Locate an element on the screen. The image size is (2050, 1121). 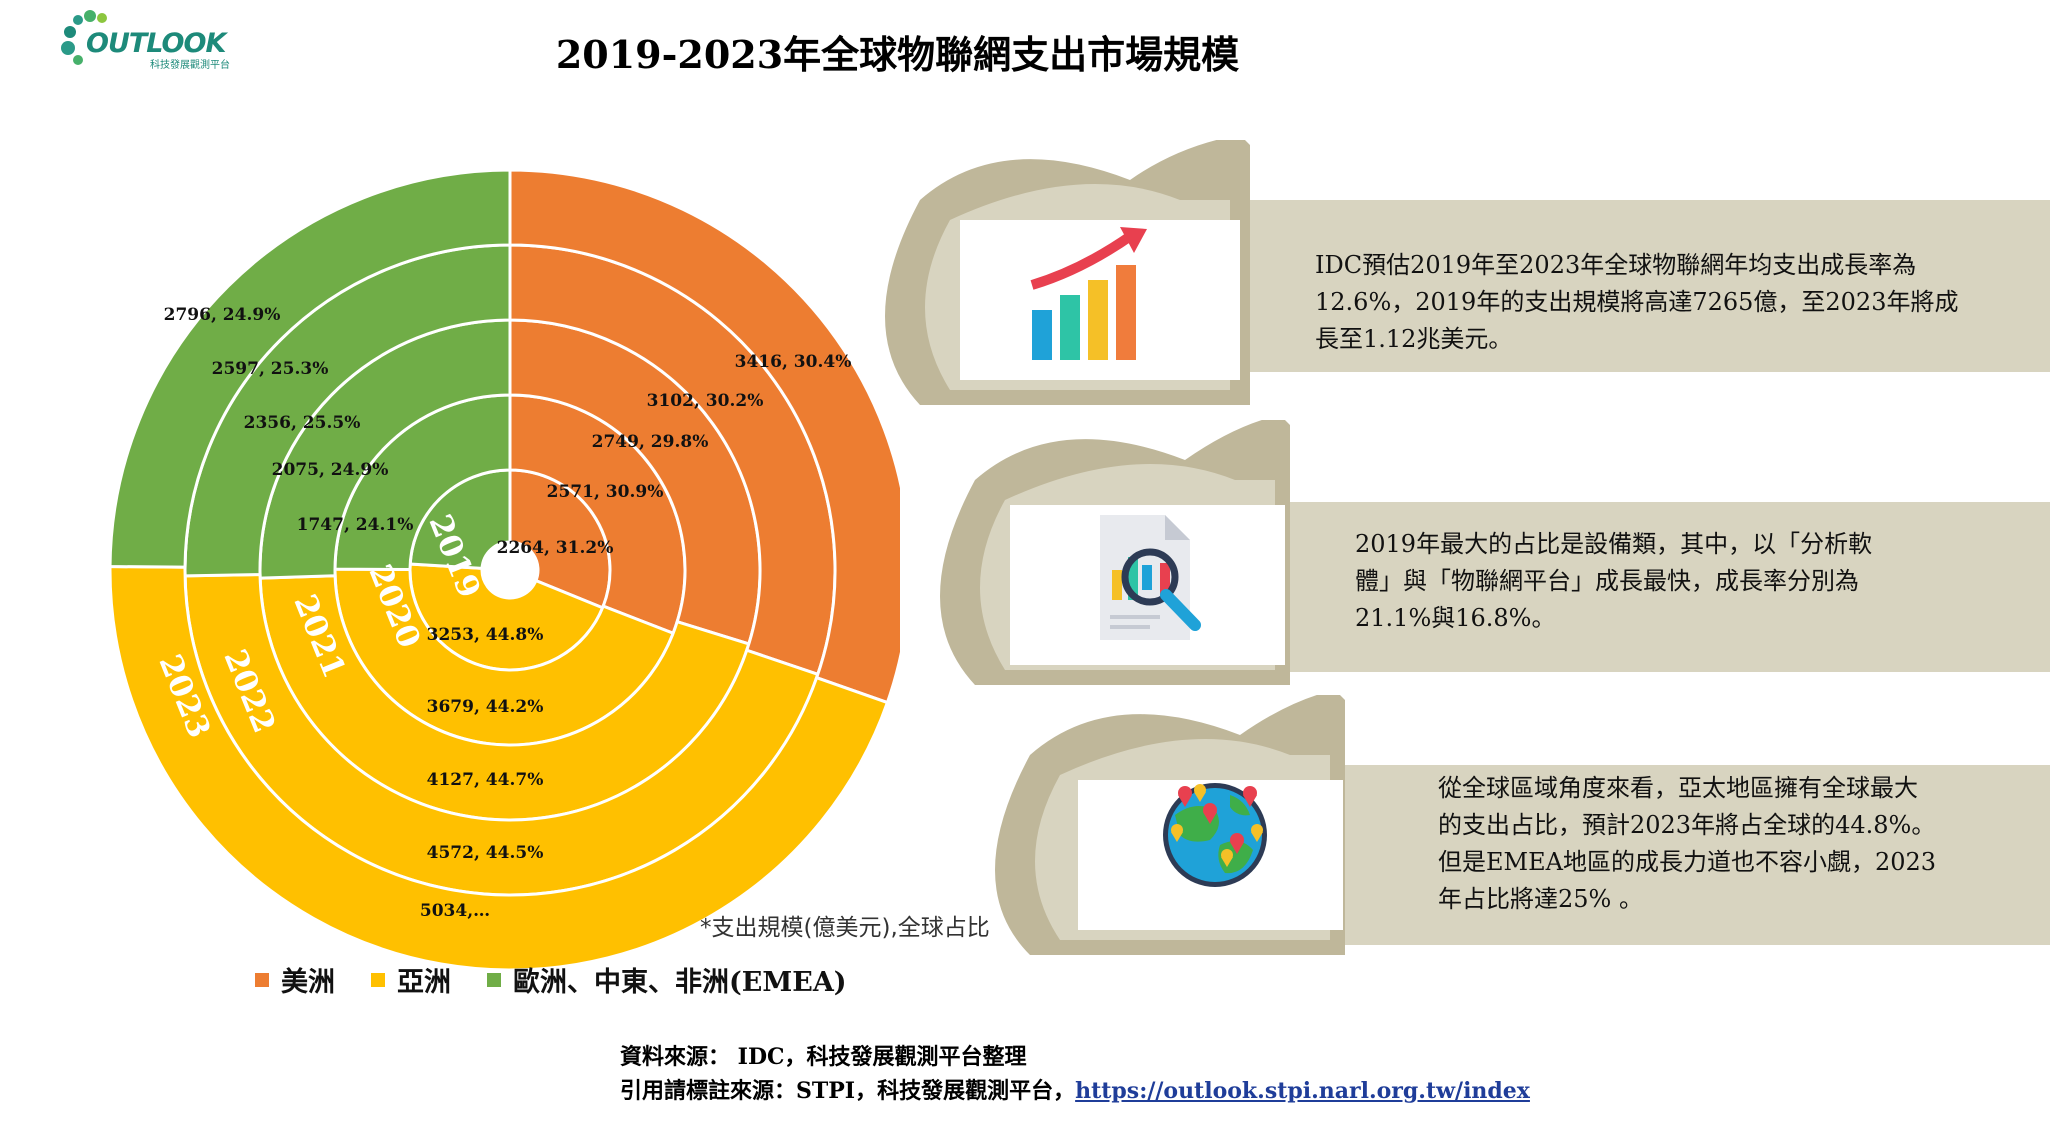
data-label-2023-americas: 3416, 30.4% is located at coordinates (793, 362).